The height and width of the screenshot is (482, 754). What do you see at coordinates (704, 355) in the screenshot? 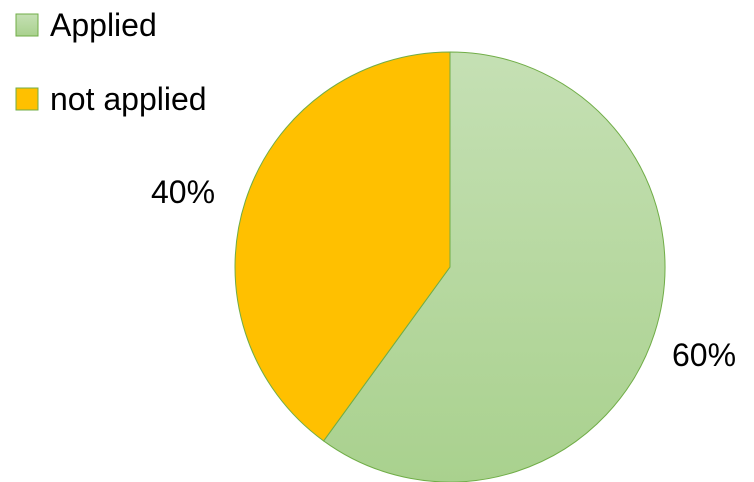
I see `data-label-applied: 60%` at bounding box center [704, 355].